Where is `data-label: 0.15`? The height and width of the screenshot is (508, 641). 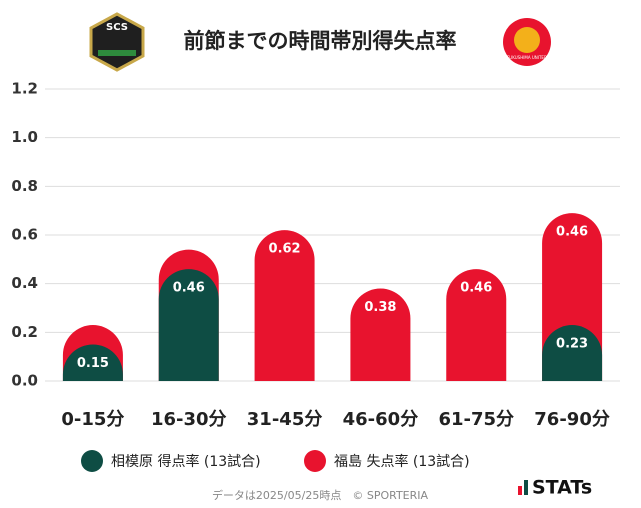 data-label: 0.15 is located at coordinates (93, 363).